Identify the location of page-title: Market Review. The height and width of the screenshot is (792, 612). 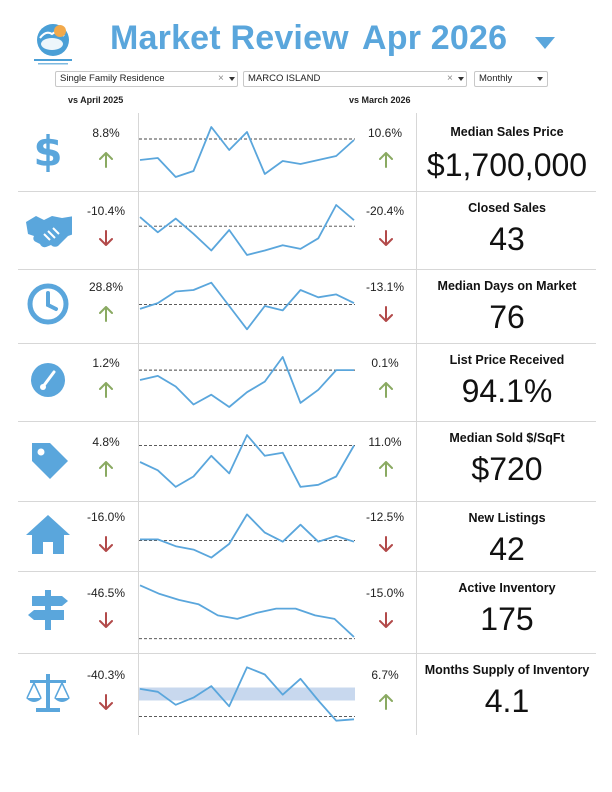
(229, 38).